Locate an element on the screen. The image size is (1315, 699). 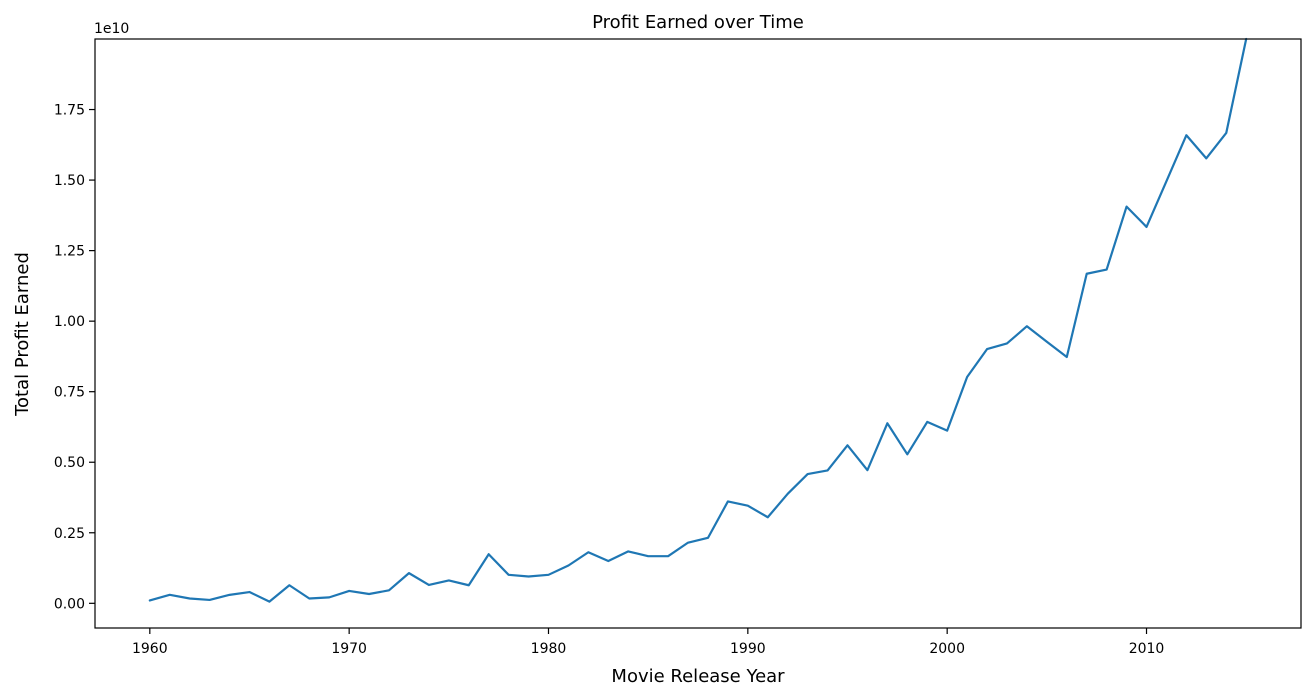
y-tick-label: 0.00 is located at coordinates (69, 604).